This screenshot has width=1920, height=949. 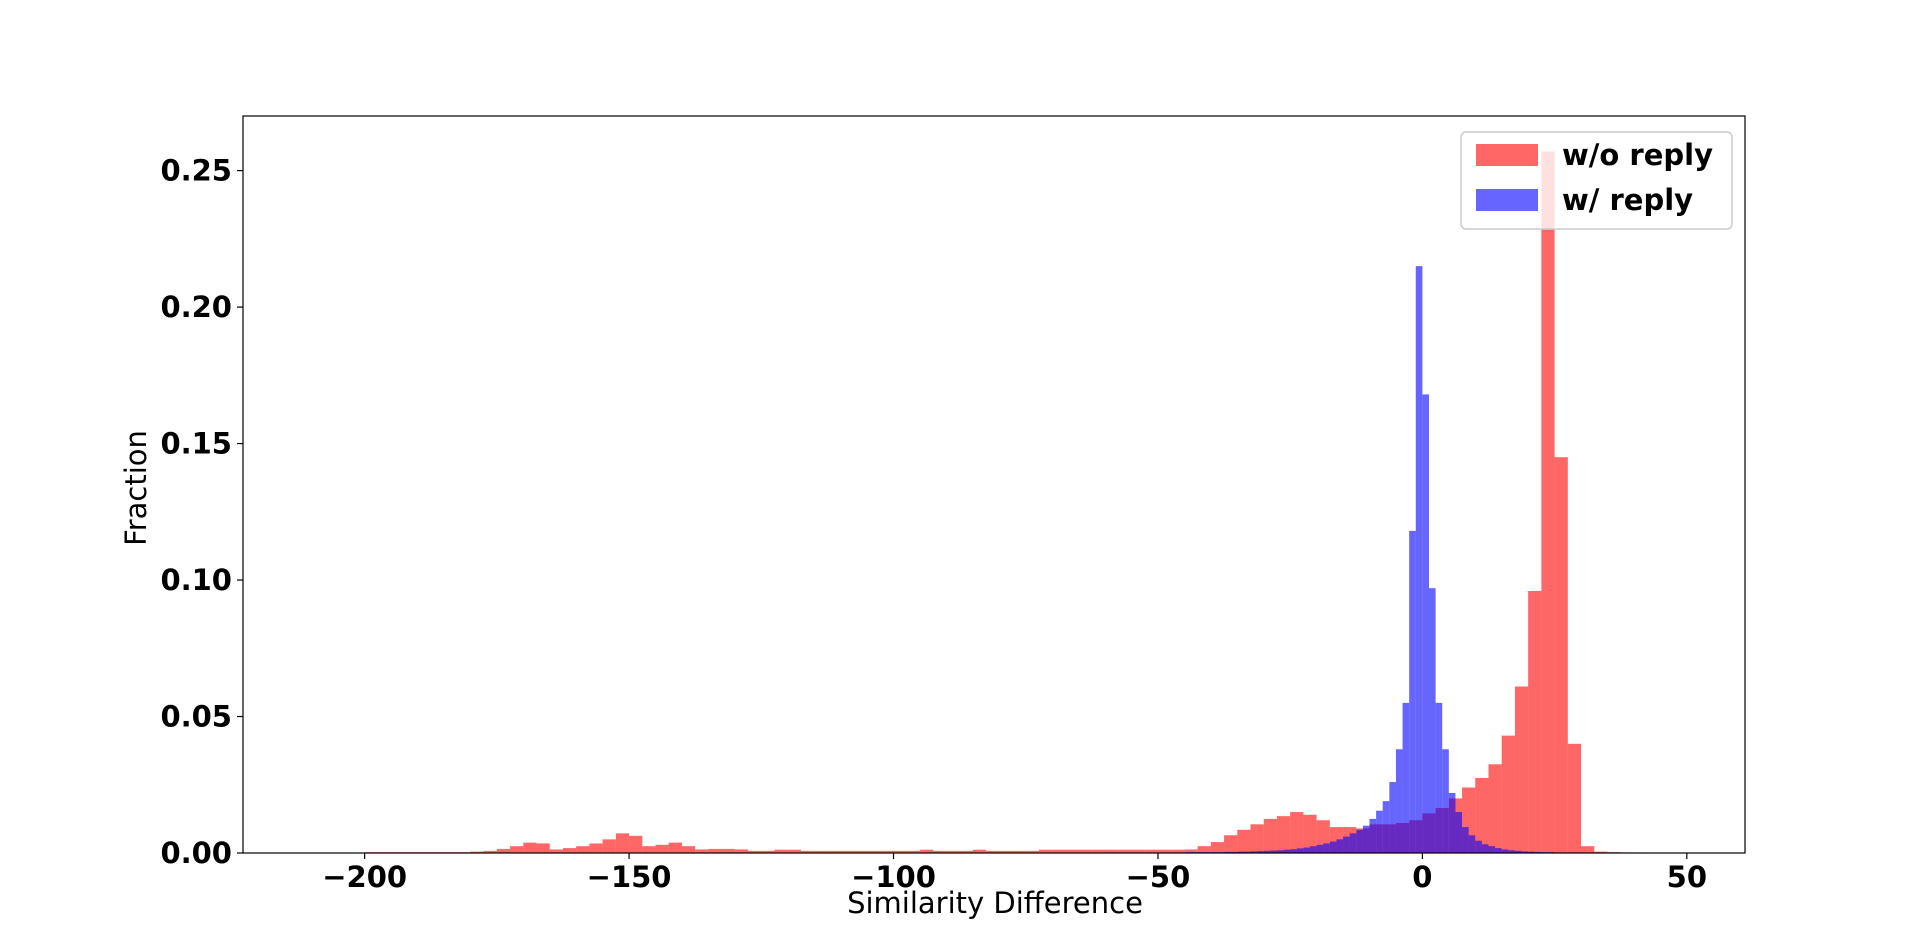 I want to click on x-tick-label: −50, so click(x=1158, y=877).